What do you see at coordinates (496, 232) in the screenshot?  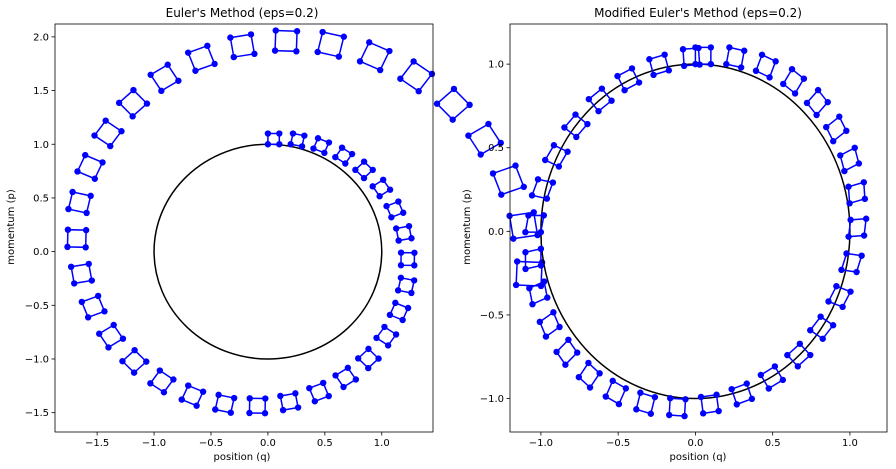 I see `y-tick-label-modified-euler: 0.0` at bounding box center [496, 232].